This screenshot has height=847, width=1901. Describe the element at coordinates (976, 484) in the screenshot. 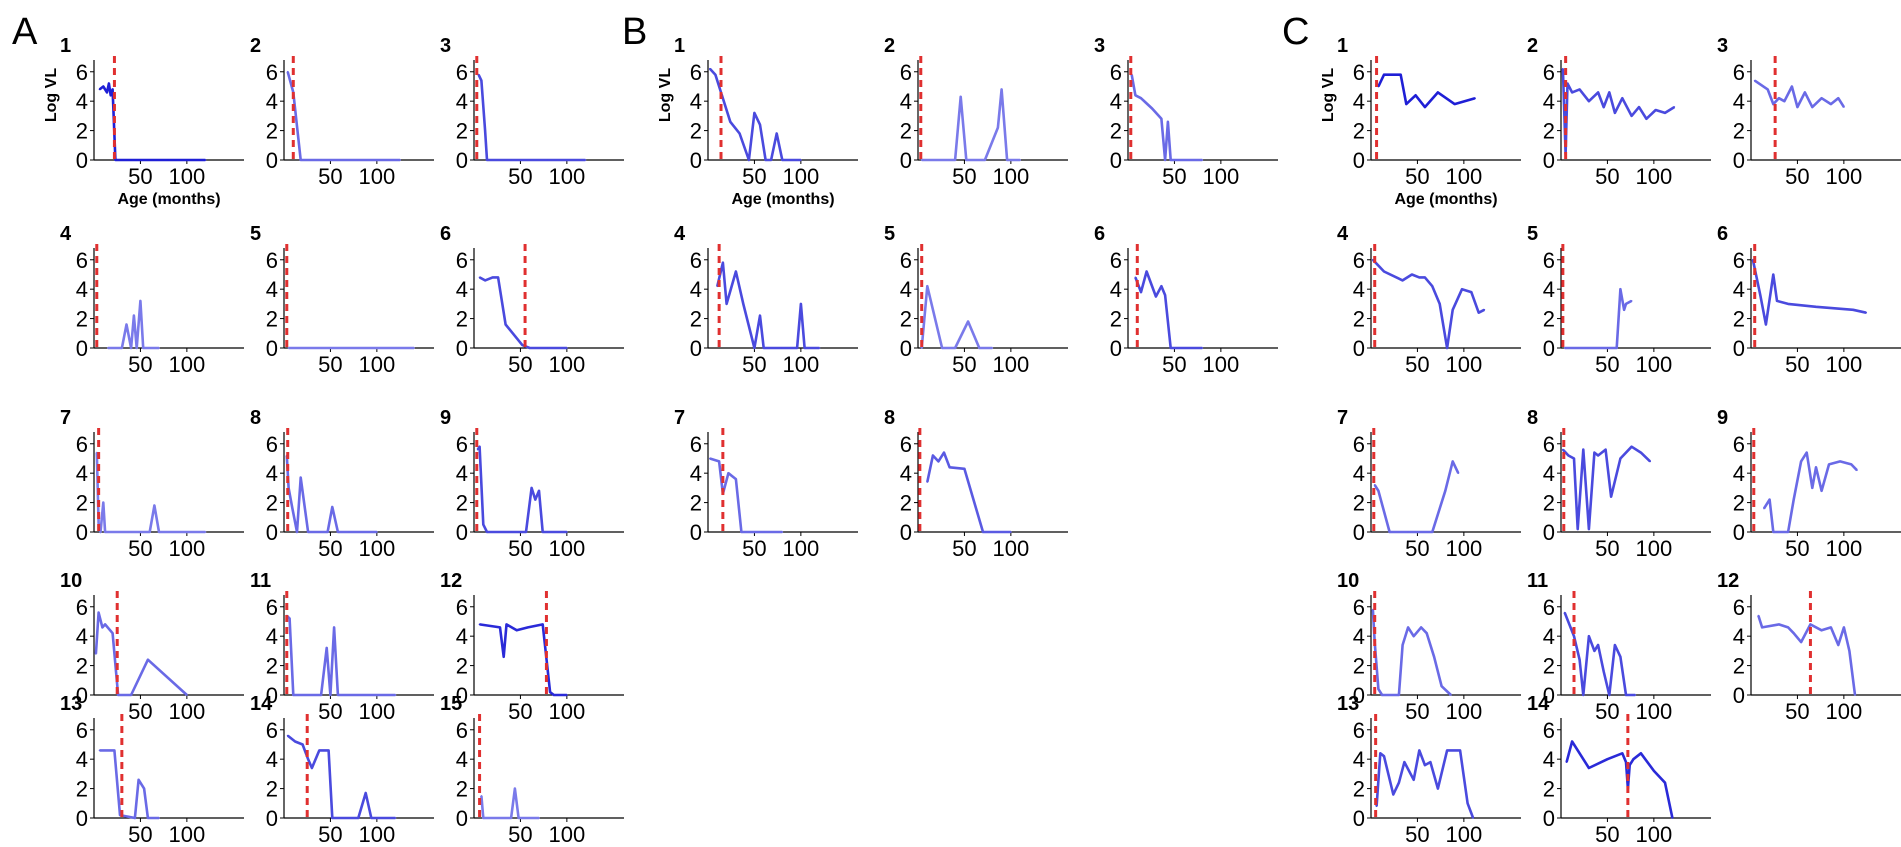

I see `panel-b-8: 8 0 2 4 6 50 100` at that location.